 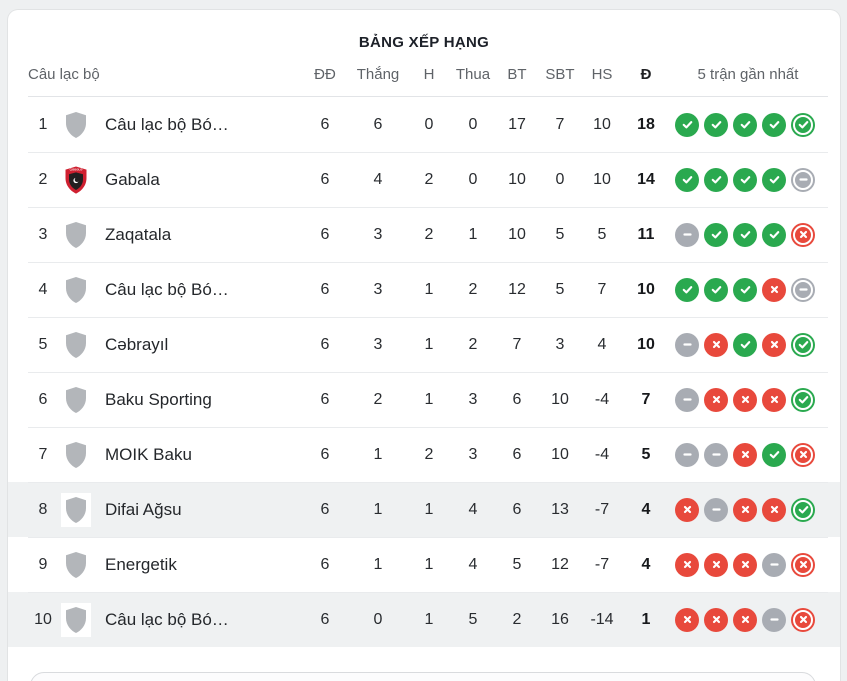 I want to click on column-header-wins: Thắng, so click(x=378, y=74).